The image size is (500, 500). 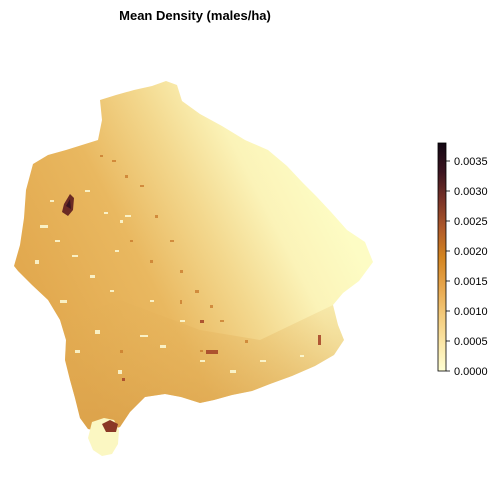 I want to click on legend-tick-label: 0.0035, so click(x=471, y=162).